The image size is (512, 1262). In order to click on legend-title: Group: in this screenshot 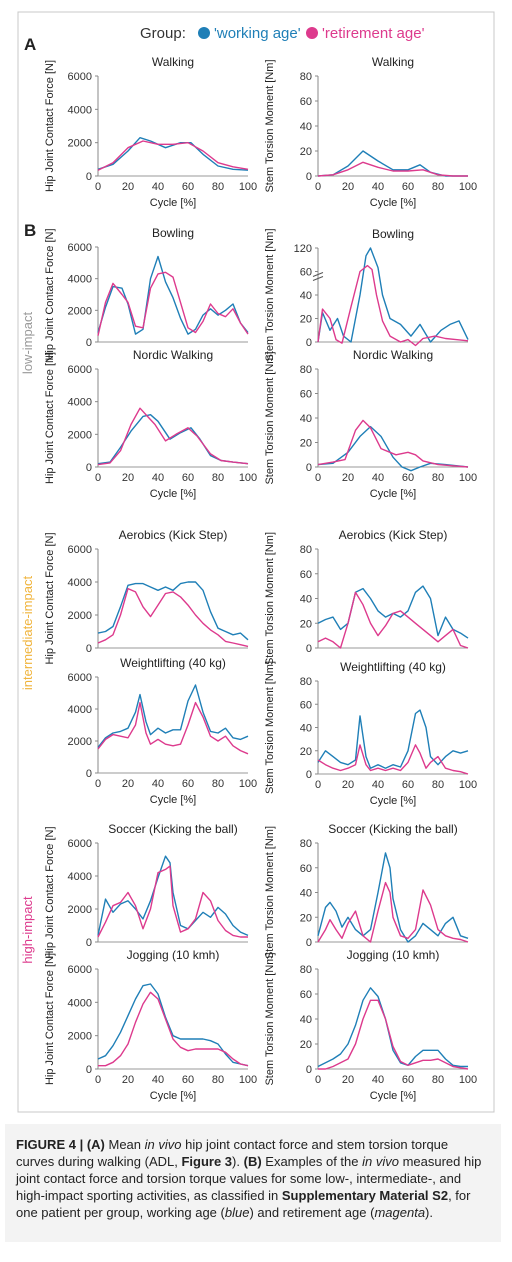, I will do `click(163, 33)`.